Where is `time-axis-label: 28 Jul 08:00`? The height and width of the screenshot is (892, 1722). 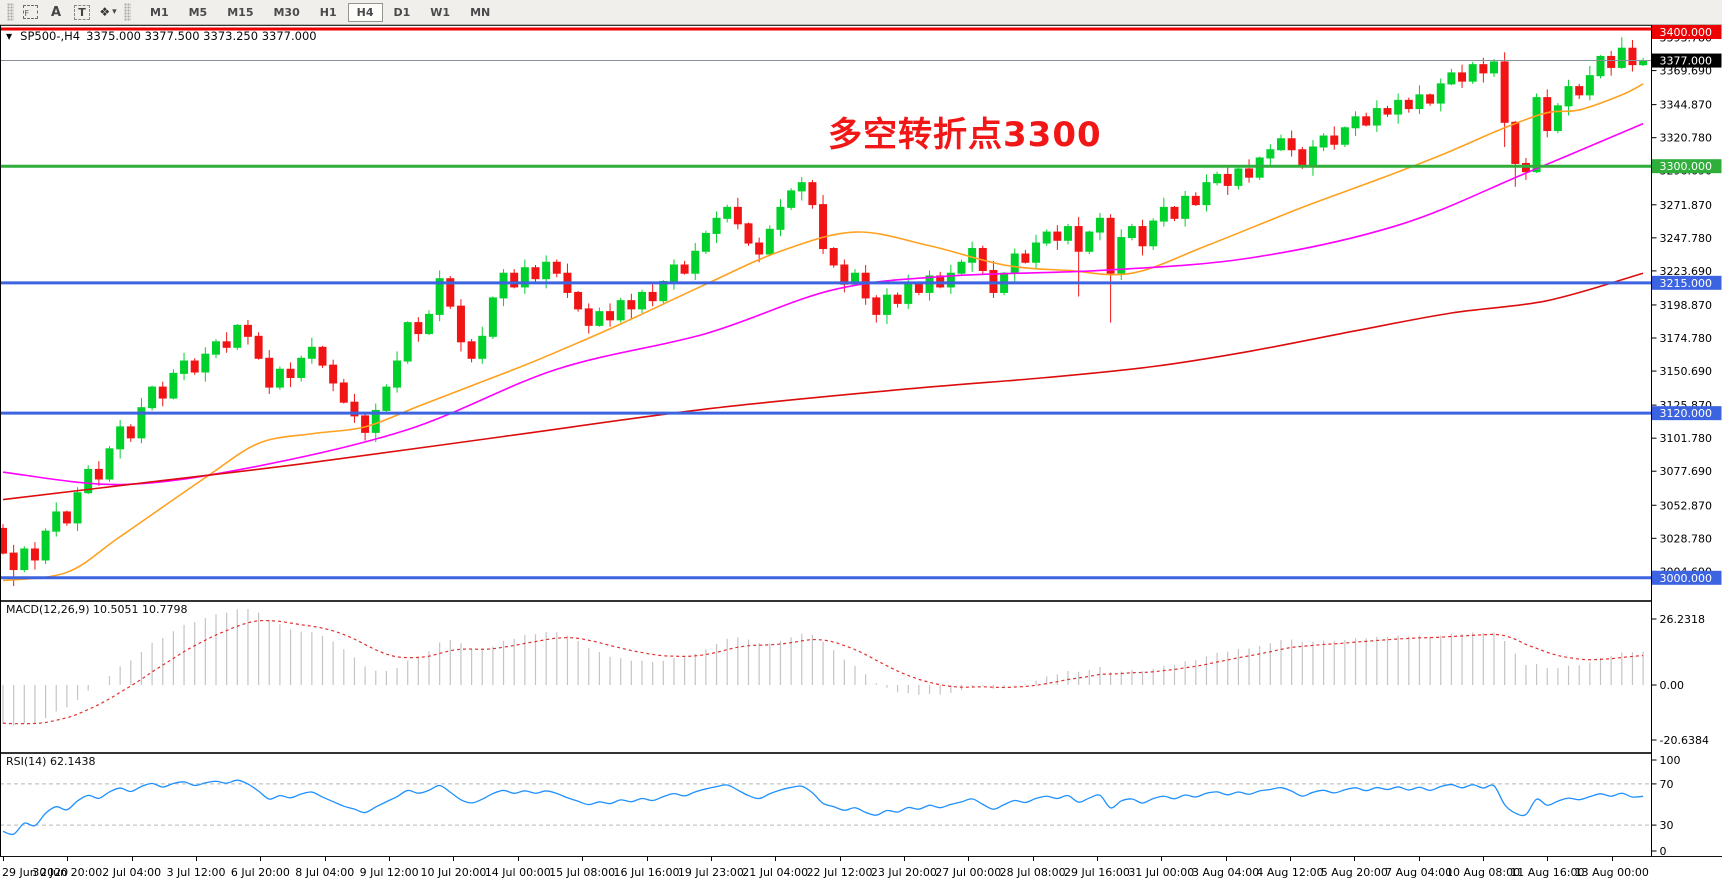
time-axis-label: 28 Jul 08:00 is located at coordinates (1032, 872).